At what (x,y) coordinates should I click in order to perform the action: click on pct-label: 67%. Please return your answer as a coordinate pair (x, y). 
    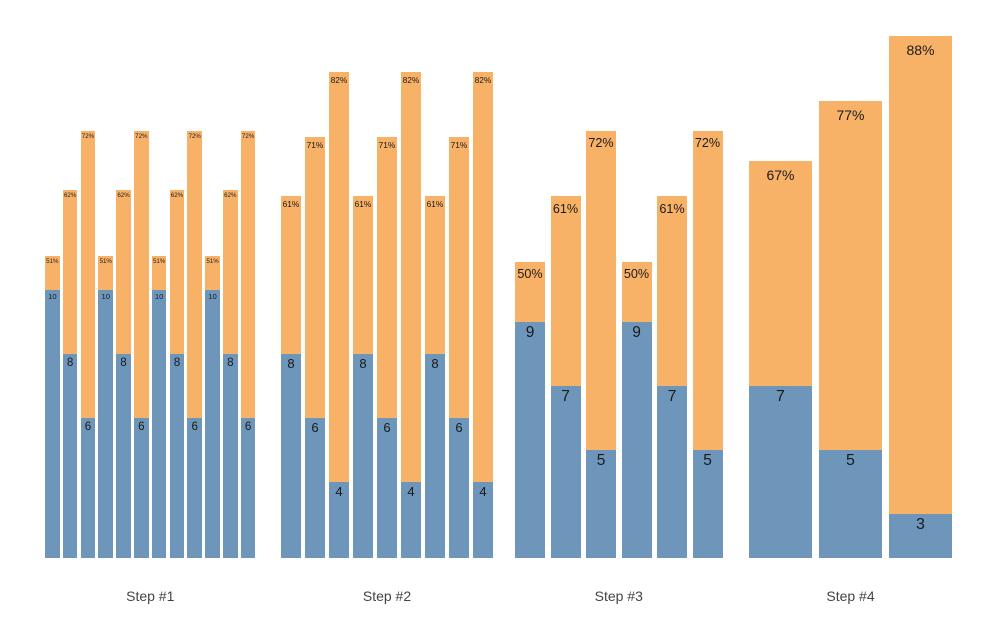
    Looking at the image, I should click on (780, 174).